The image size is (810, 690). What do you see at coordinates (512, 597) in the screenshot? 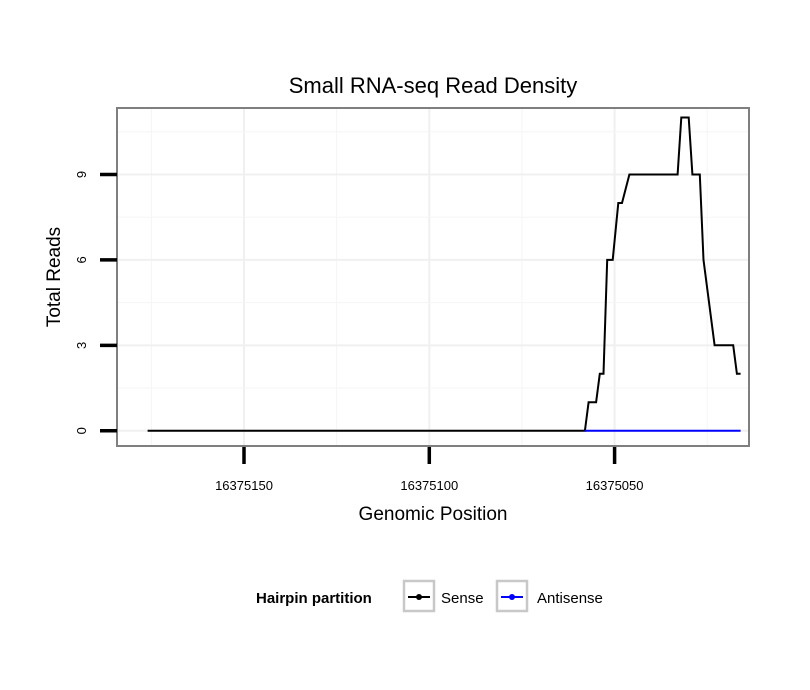
I see `legend-marker-antisense` at bounding box center [512, 597].